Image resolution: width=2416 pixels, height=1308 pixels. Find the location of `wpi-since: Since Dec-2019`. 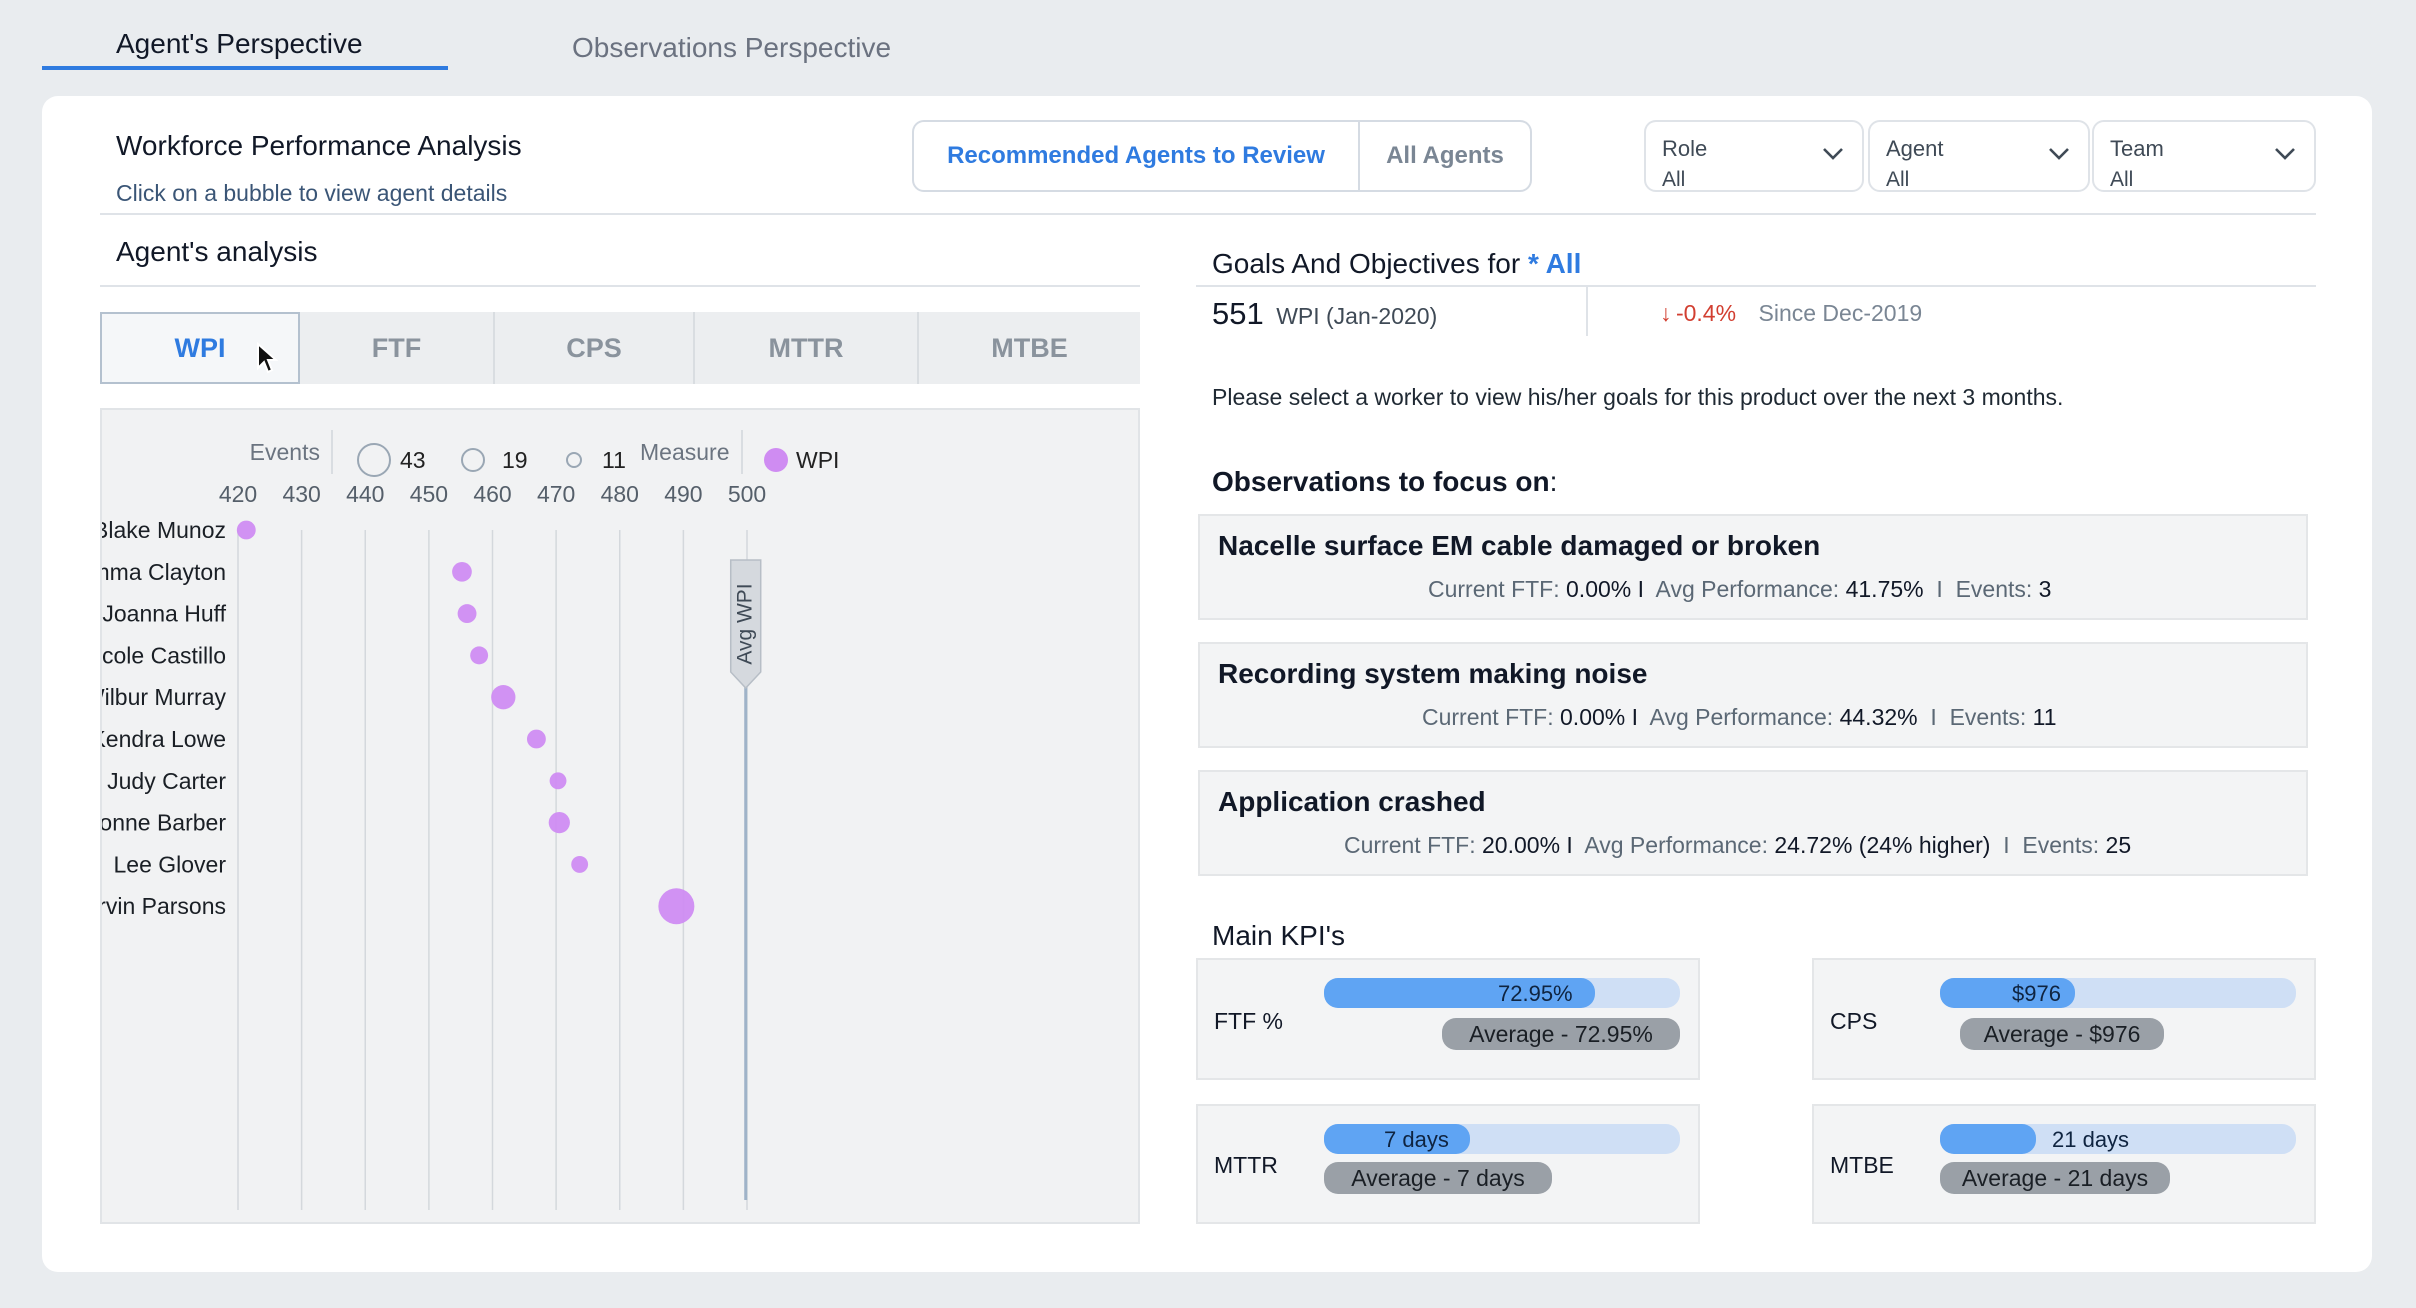

wpi-since: Since Dec-2019 is located at coordinates (1840, 313).